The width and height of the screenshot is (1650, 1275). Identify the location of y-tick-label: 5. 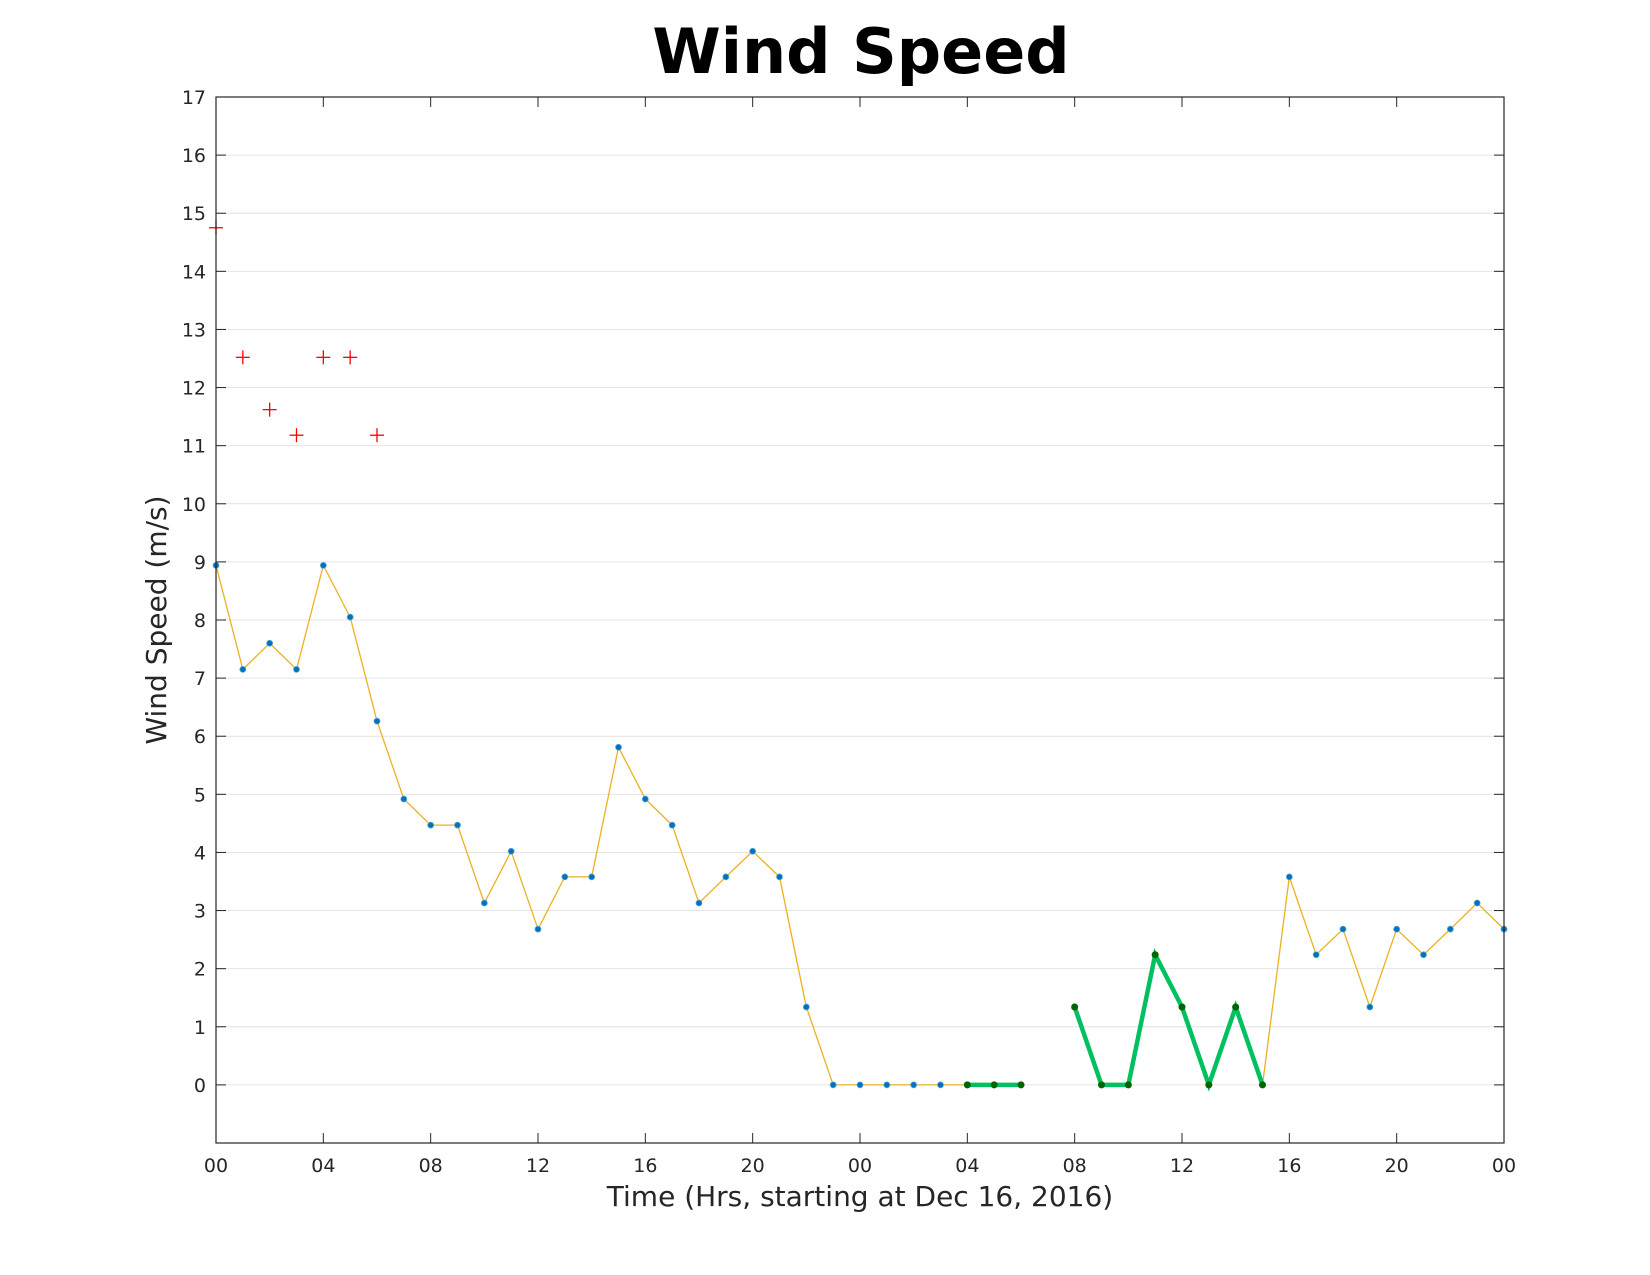
(200, 795).